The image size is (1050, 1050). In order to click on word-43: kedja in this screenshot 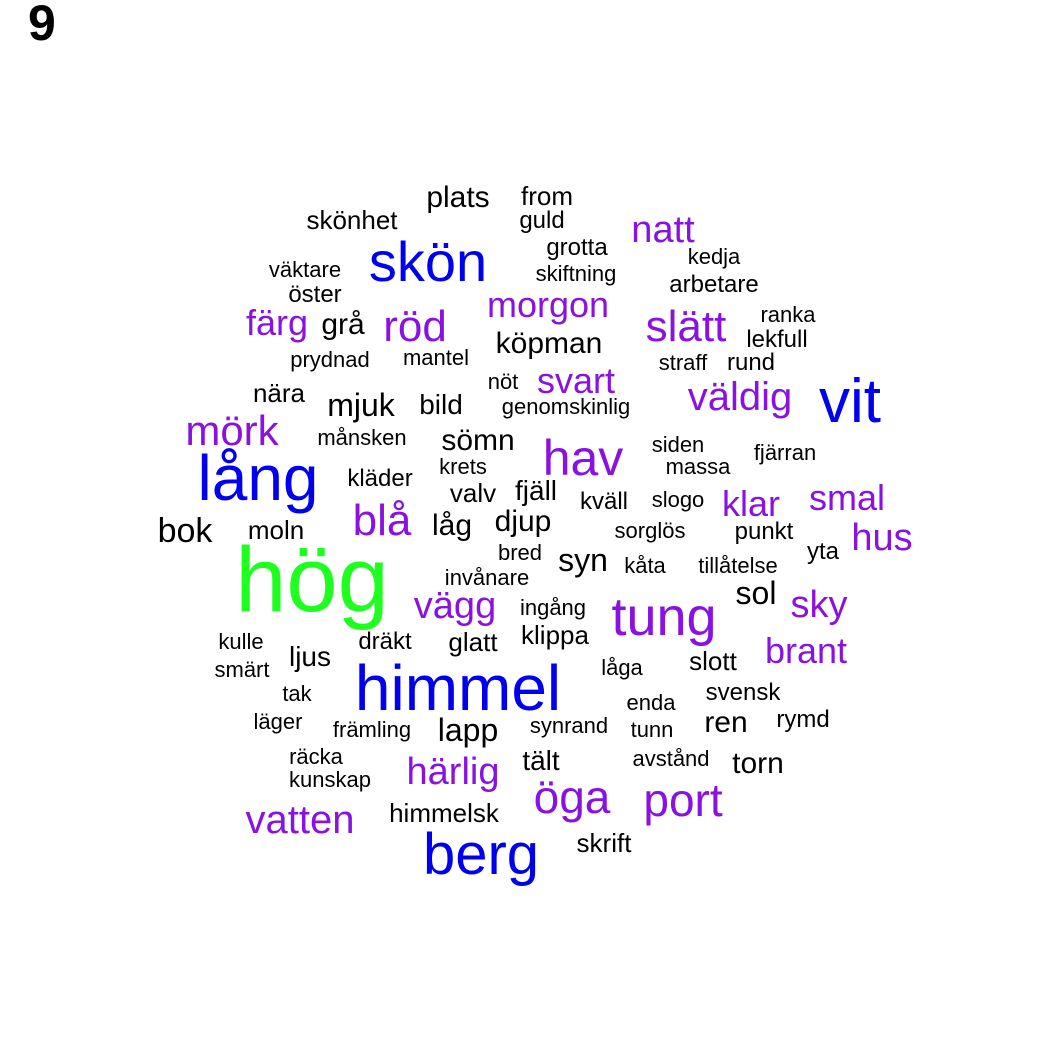, I will do `click(714, 256)`.